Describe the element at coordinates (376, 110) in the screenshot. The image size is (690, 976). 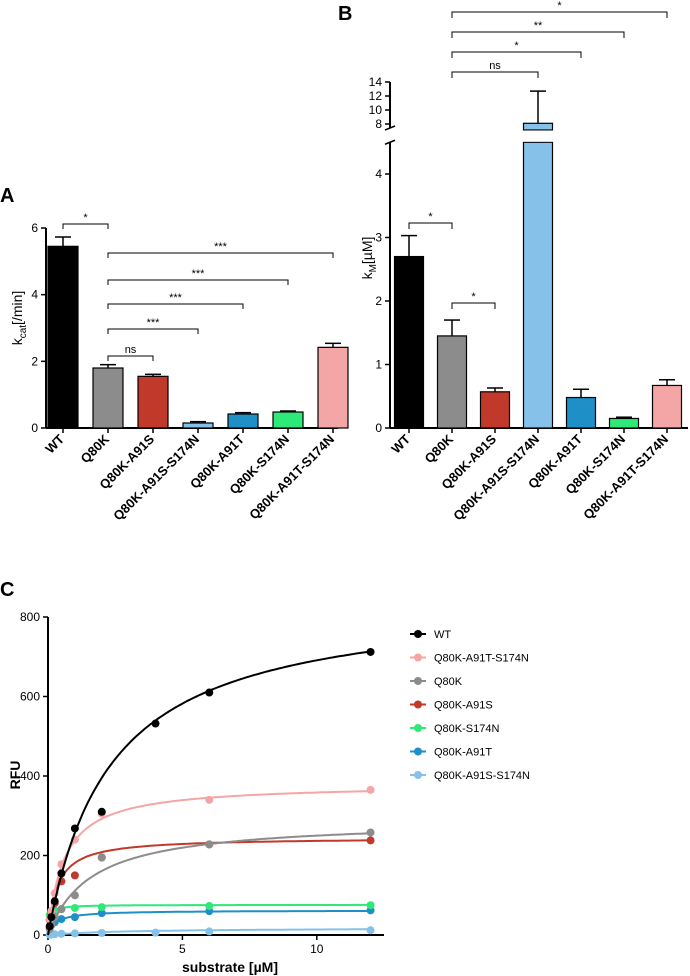
I see `panel-b-y-tick-label-upper: 10` at that location.